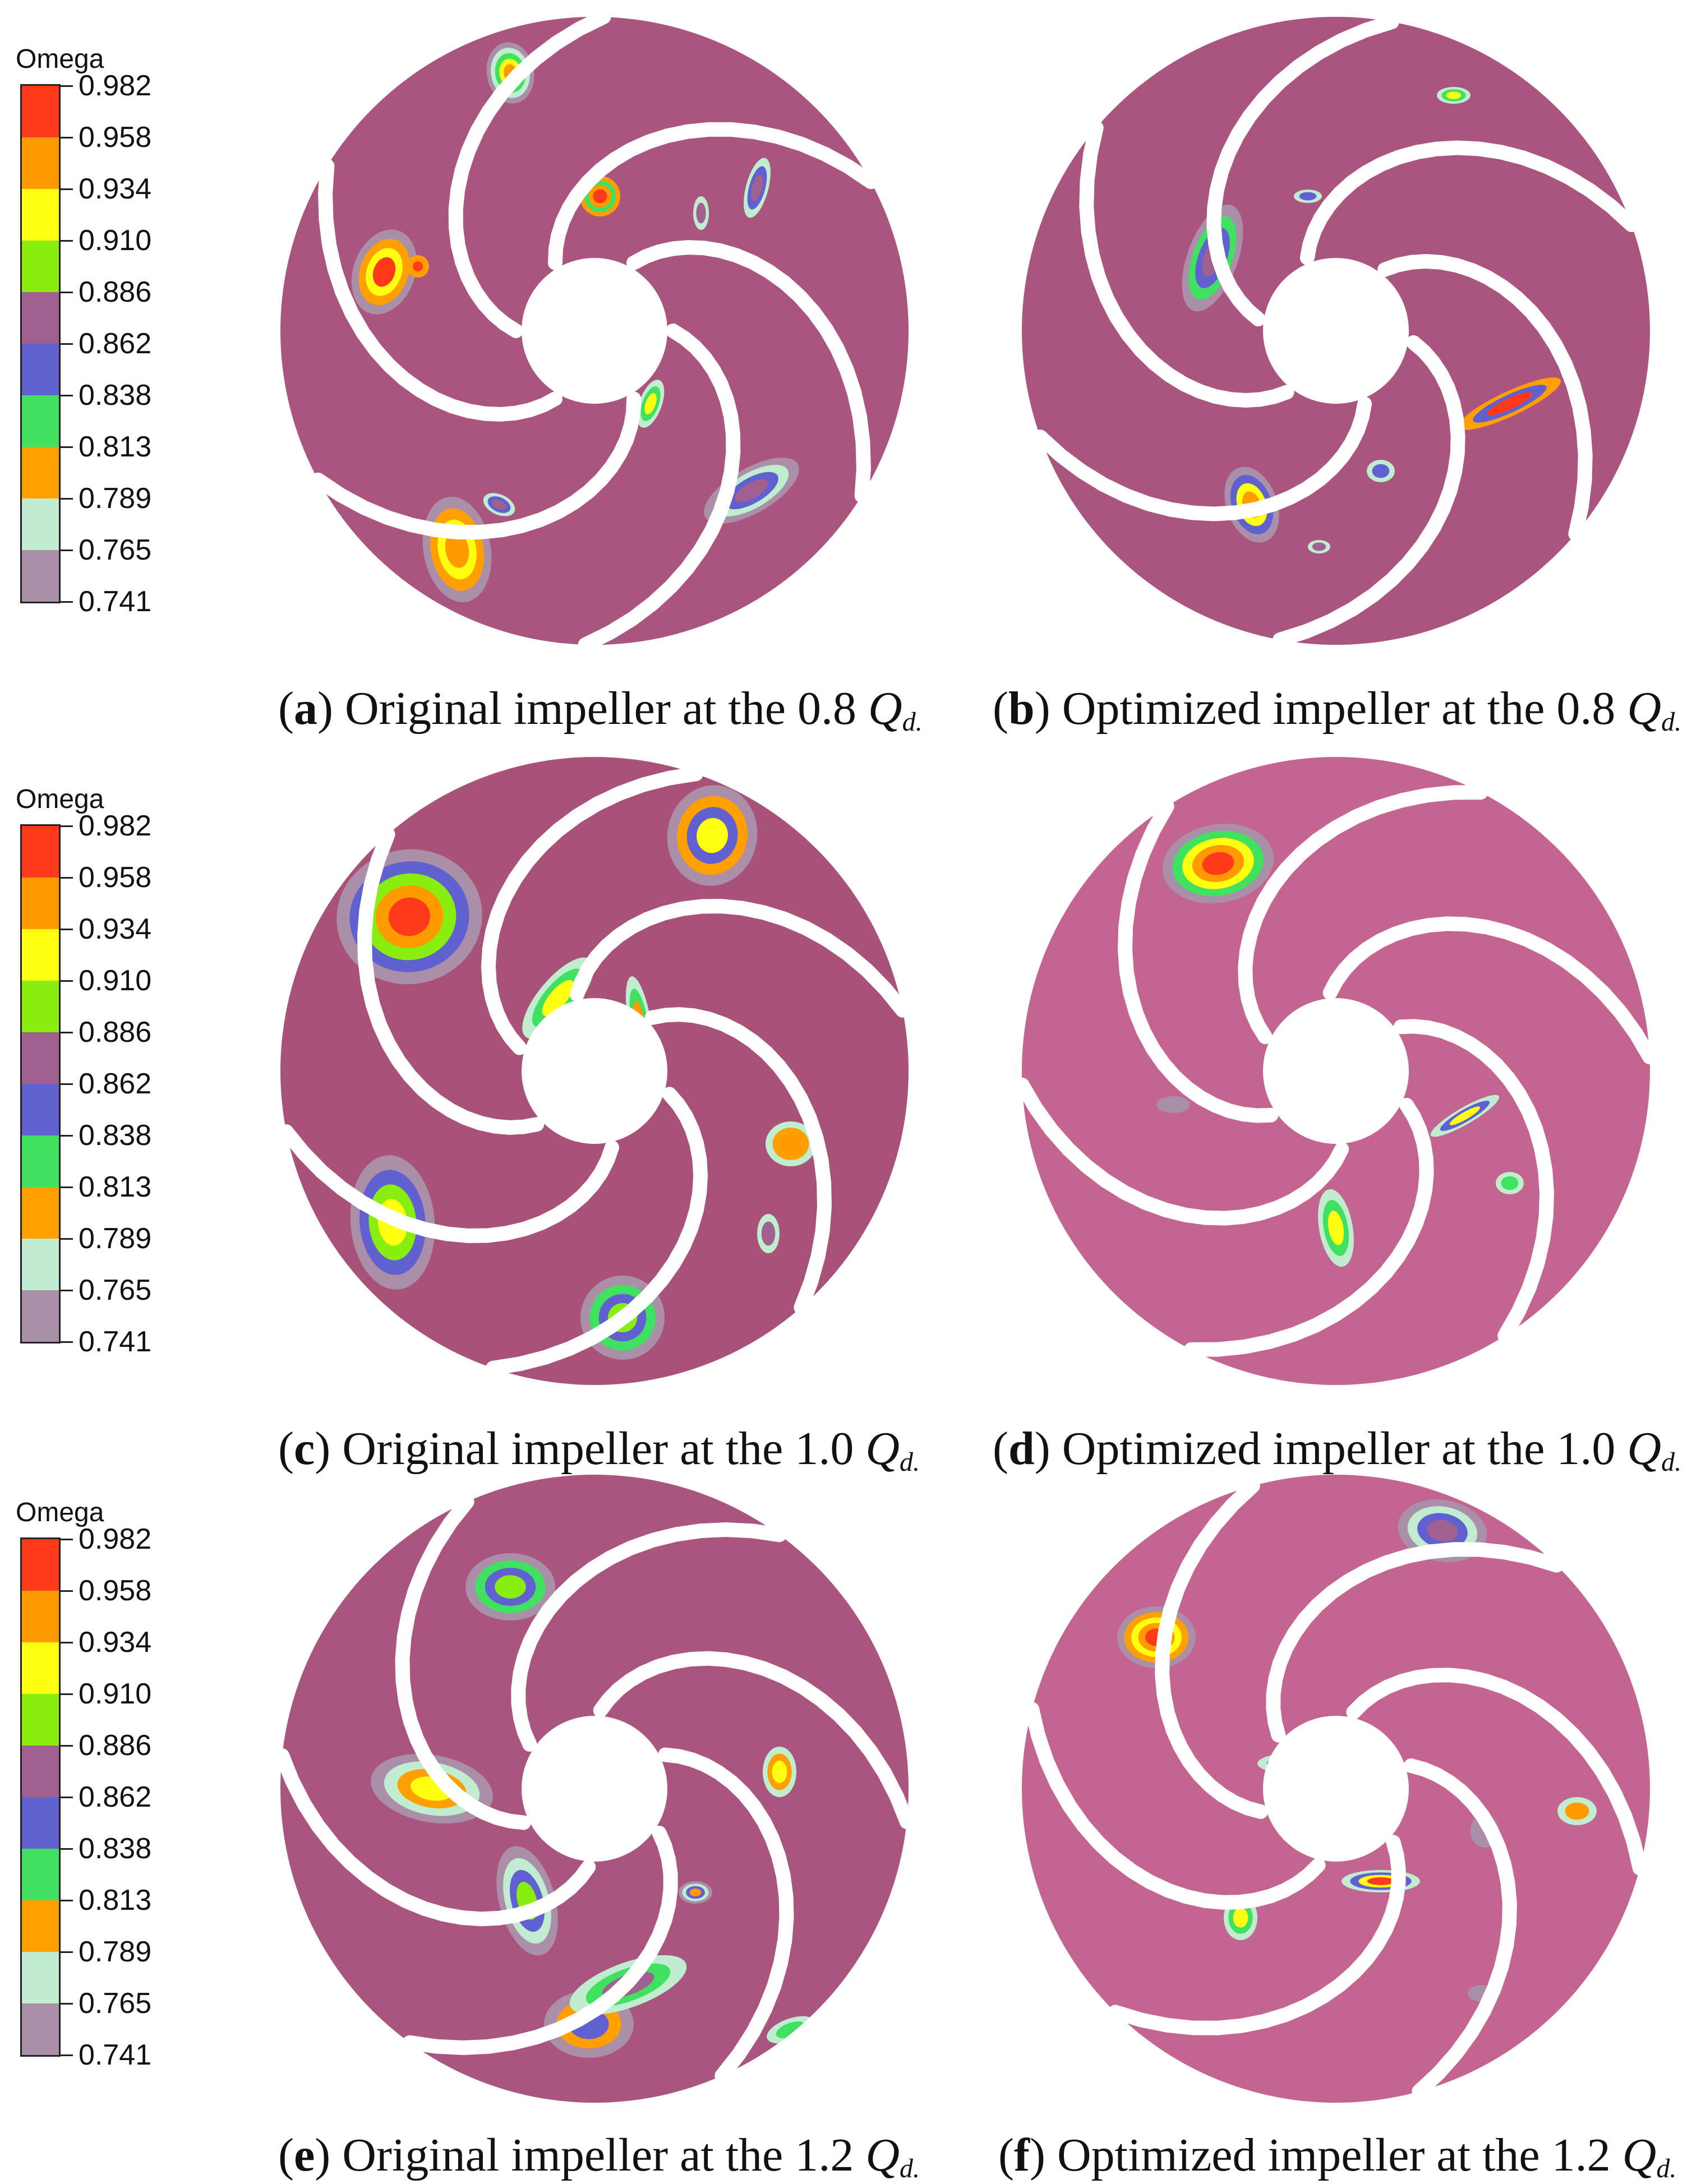 This screenshot has height=2184, width=1701. Describe the element at coordinates (115, 292) in the screenshot. I see `colorbar-tick-label: 0.886` at that location.